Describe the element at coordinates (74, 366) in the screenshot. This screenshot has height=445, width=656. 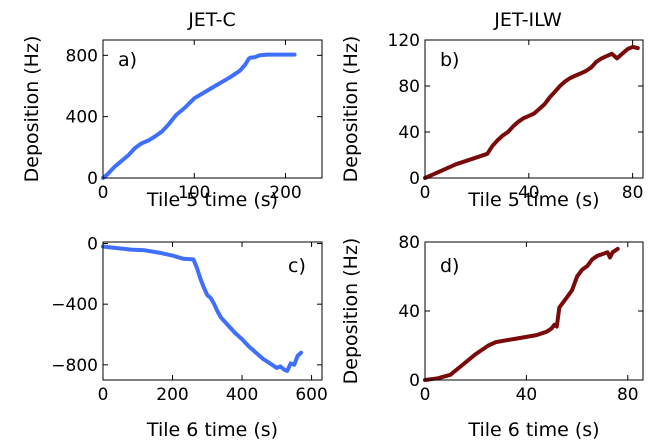
I see `y-tick-label: −800` at that location.